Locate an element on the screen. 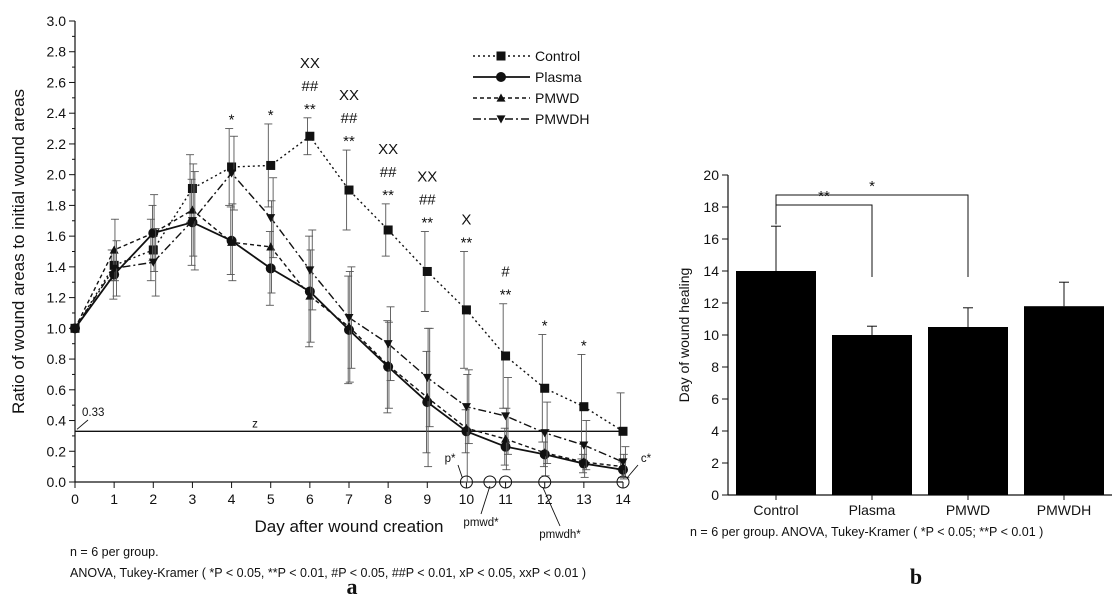 The width and height of the screenshot is (1120, 594). b-x-tick-label-plasma: Plasma is located at coordinates (872, 510).